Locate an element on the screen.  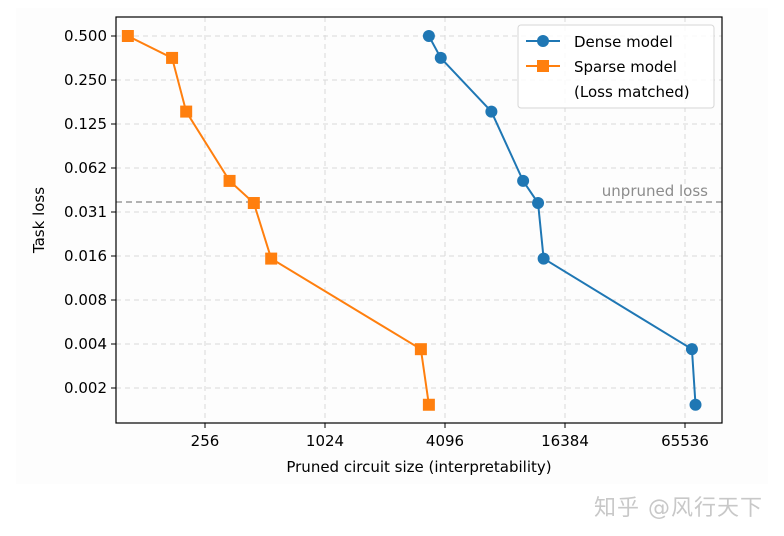
legend-sparse-marker-icon is located at coordinates (543, 66).